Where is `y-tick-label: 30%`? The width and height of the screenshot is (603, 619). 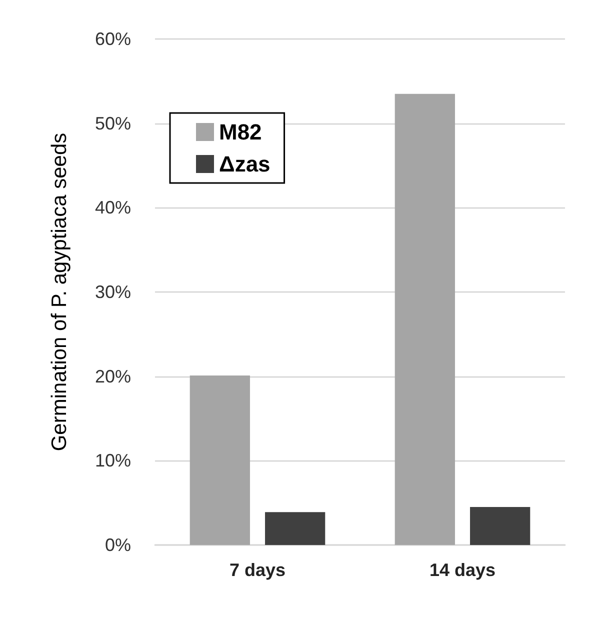 y-tick-label: 30% is located at coordinates (112, 292).